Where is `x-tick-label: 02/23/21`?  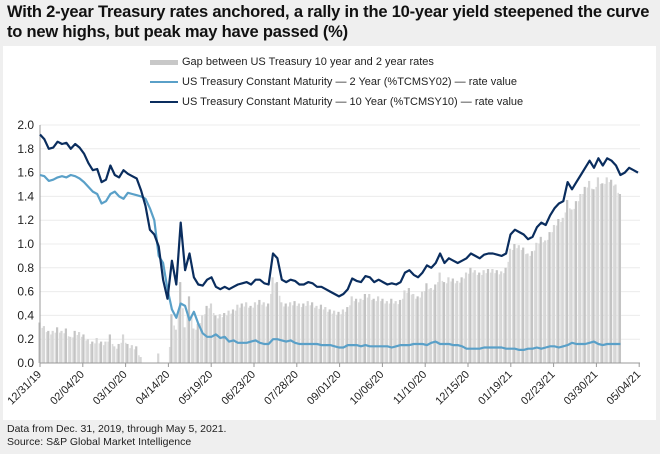 x-tick-label: 02/23/21 is located at coordinates (538, 388).